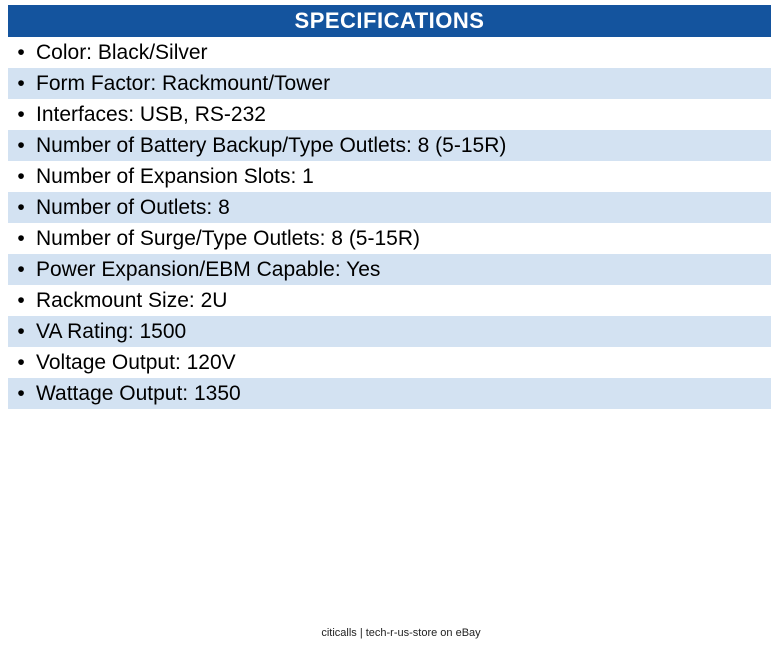  What do you see at coordinates (132, 300) in the screenshot?
I see `spec-text: Rackmount Size: 2U` at bounding box center [132, 300].